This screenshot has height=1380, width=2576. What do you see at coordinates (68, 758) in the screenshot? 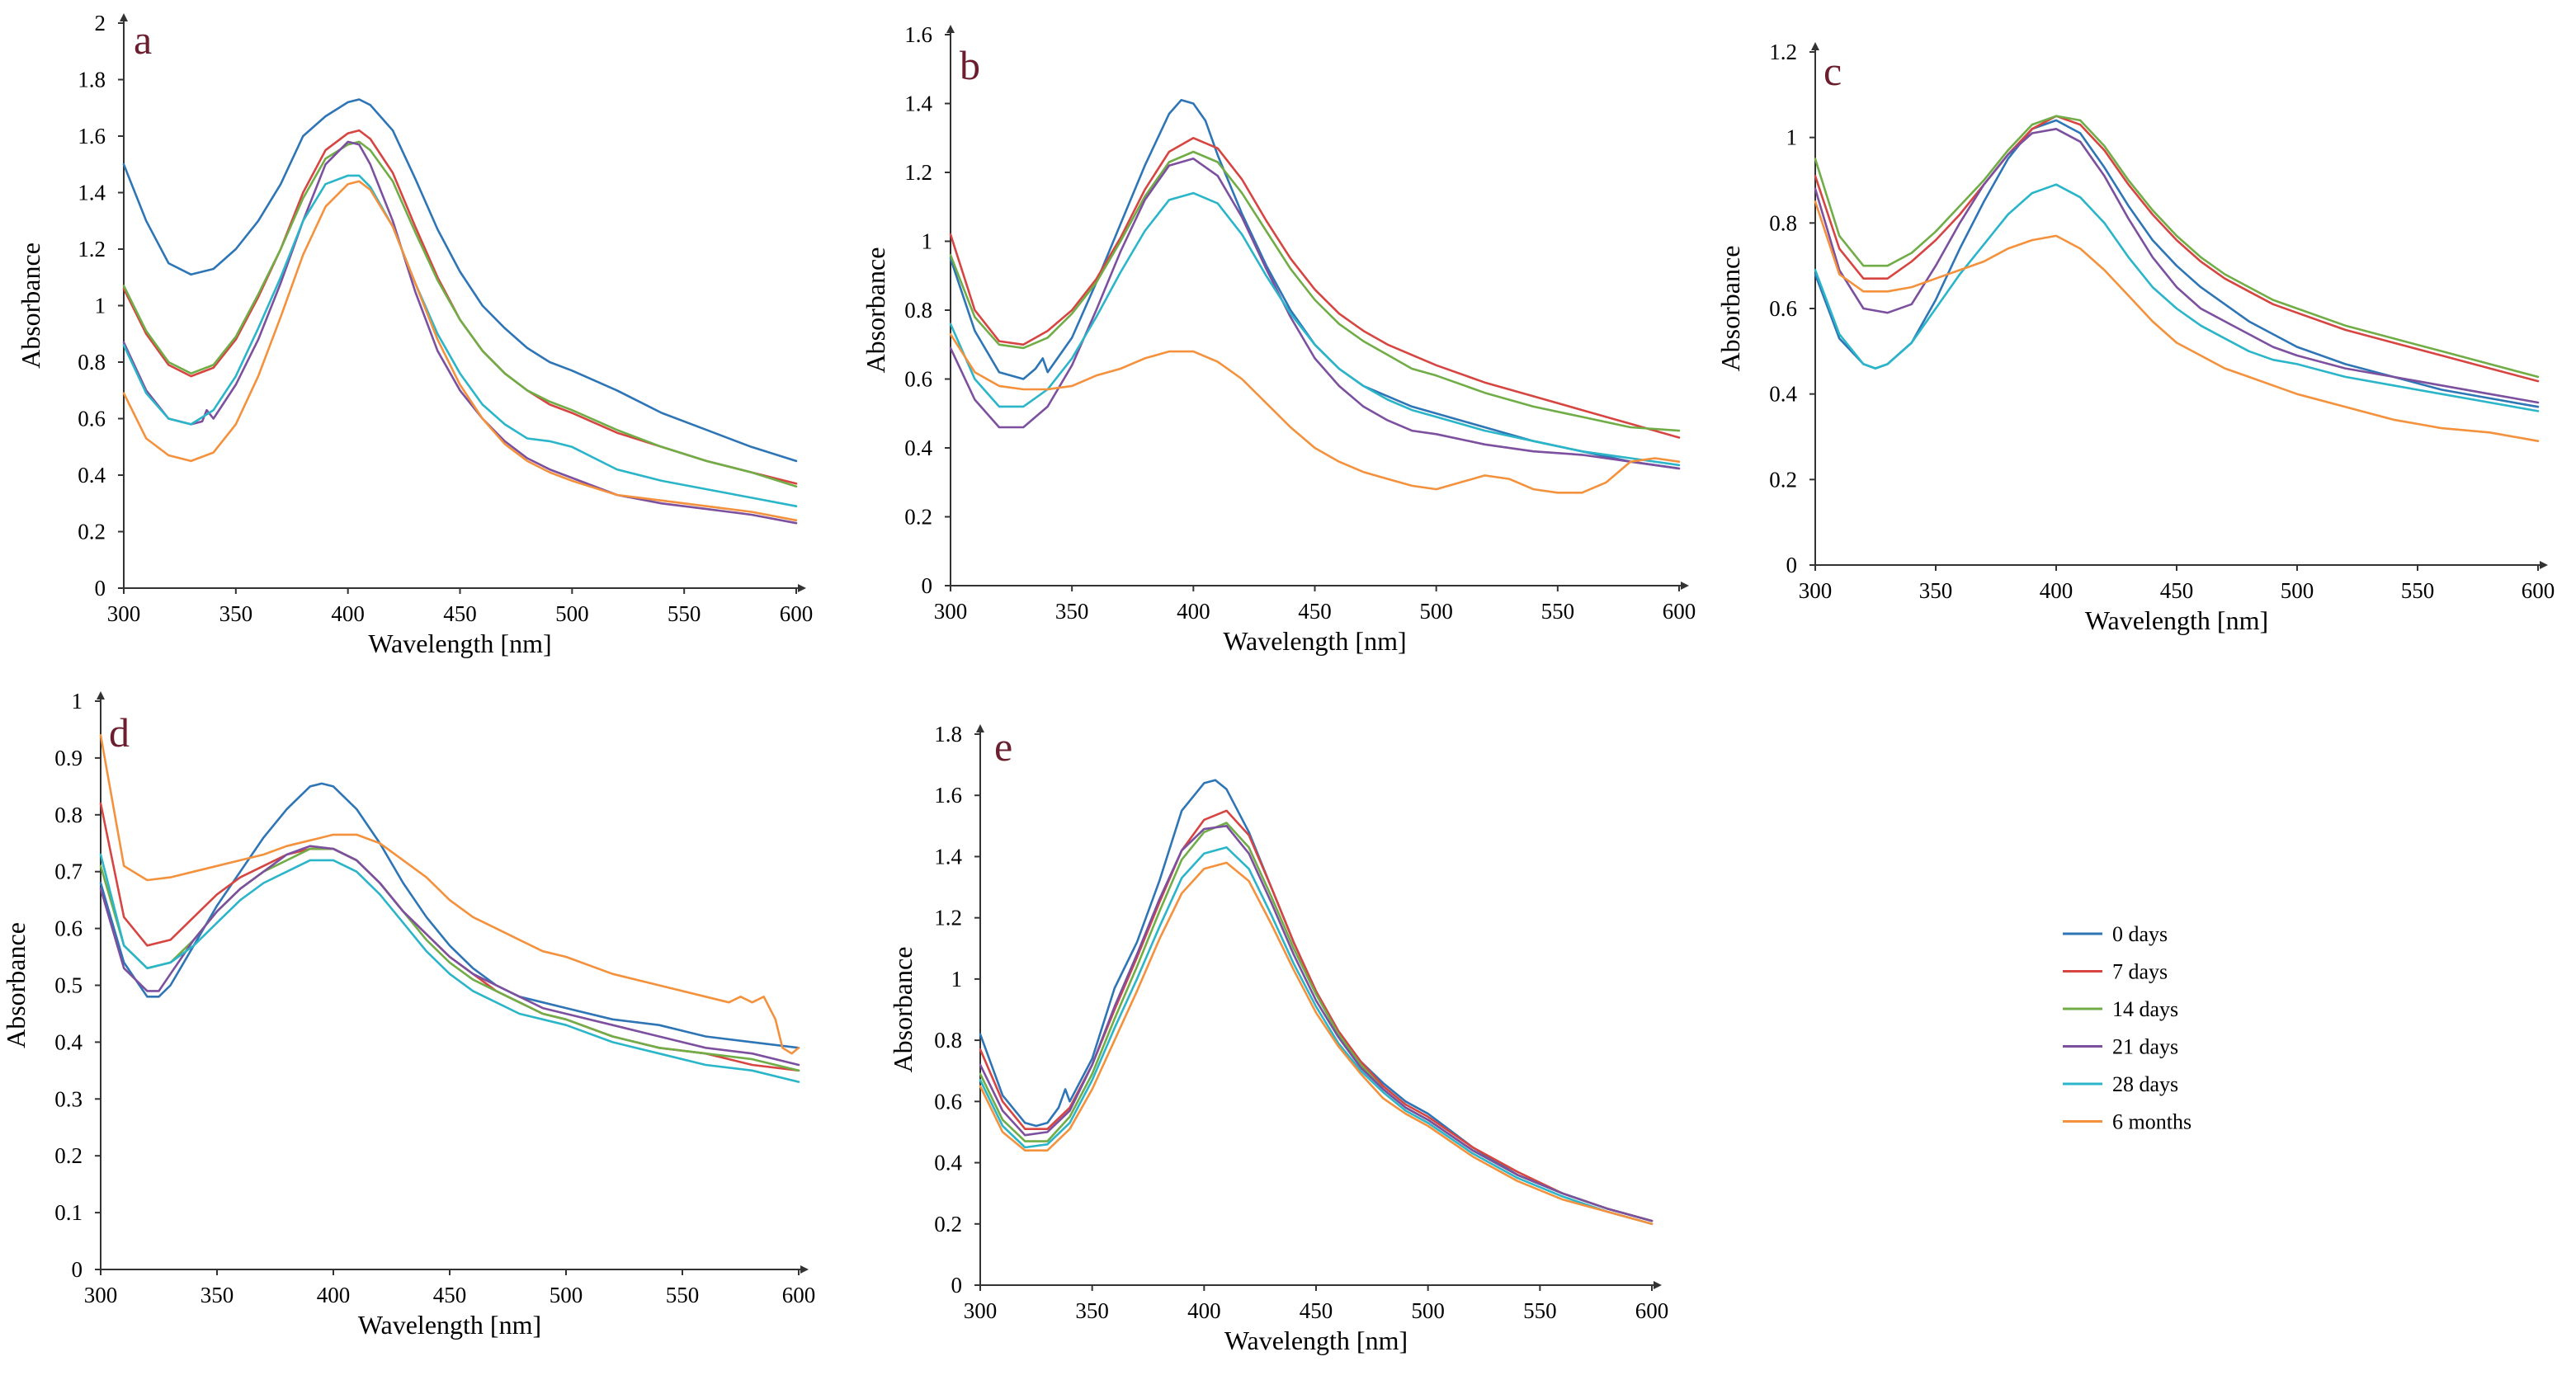
I see `y-tick-label: 0.9` at bounding box center [68, 758].